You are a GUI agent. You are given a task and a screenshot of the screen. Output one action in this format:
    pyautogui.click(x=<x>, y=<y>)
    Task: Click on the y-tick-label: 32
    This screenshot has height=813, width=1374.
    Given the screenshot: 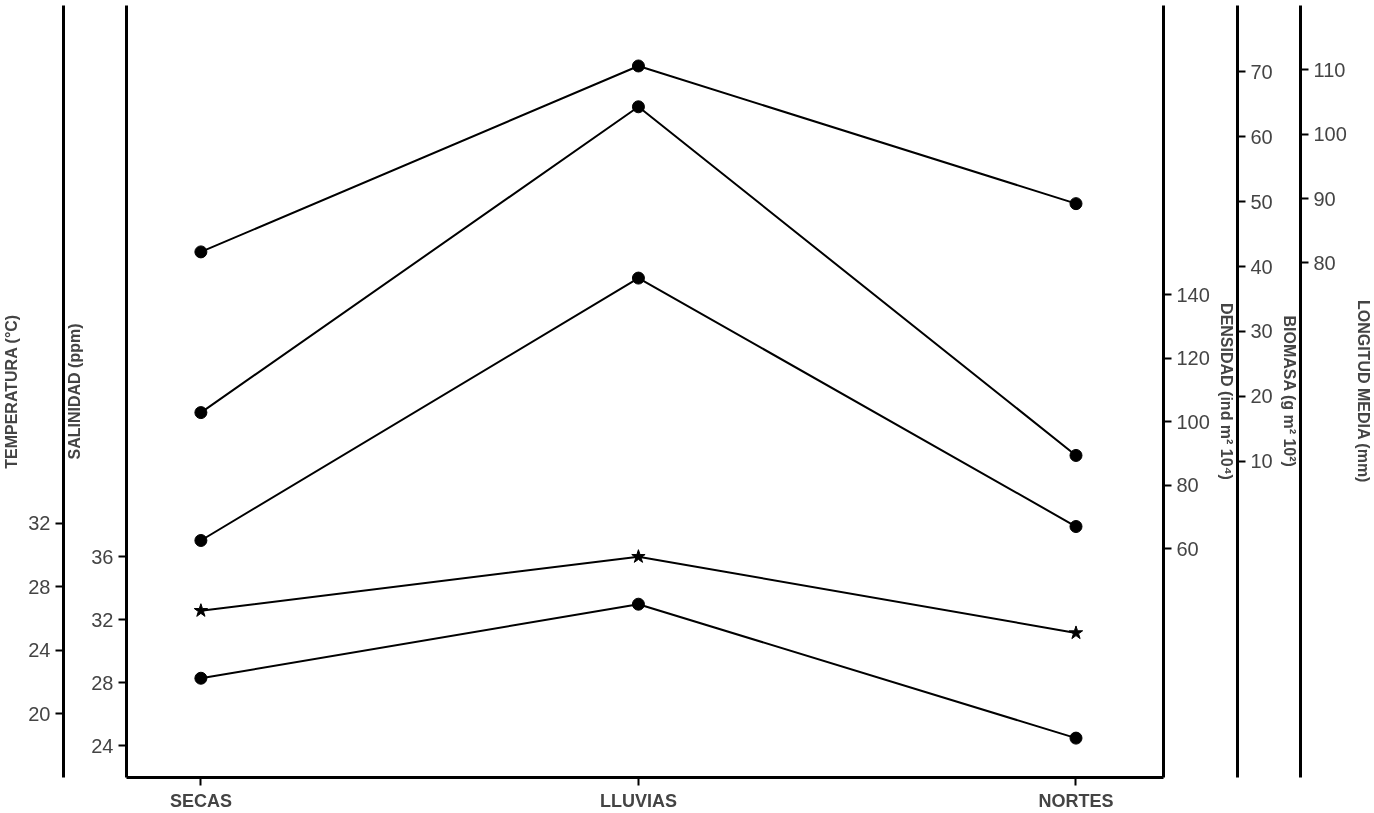 What is the action you would take?
    pyautogui.click(x=102, y=619)
    